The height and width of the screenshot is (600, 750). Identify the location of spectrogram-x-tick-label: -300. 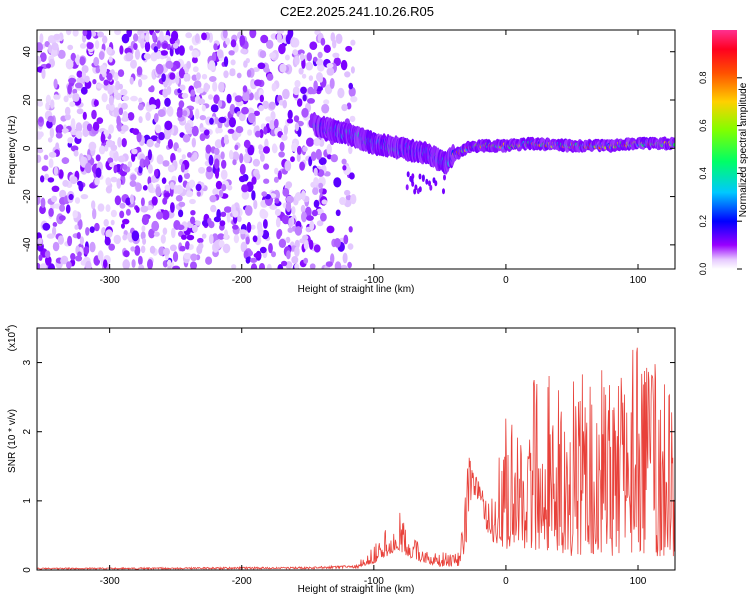
(110, 280).